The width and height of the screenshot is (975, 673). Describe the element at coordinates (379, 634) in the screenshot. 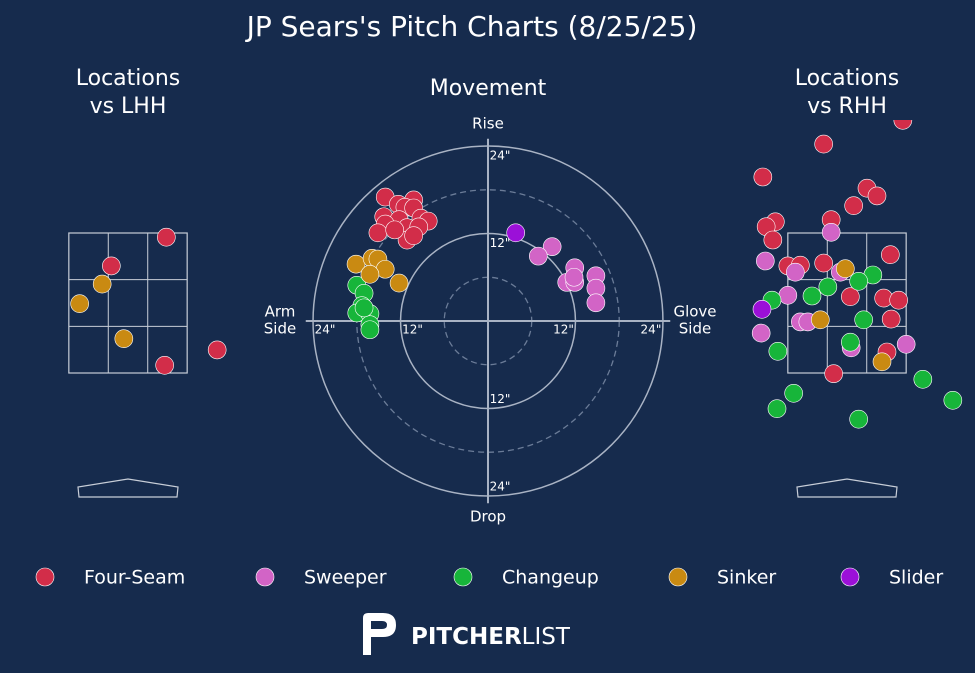

I see `logo-icon` at that location.